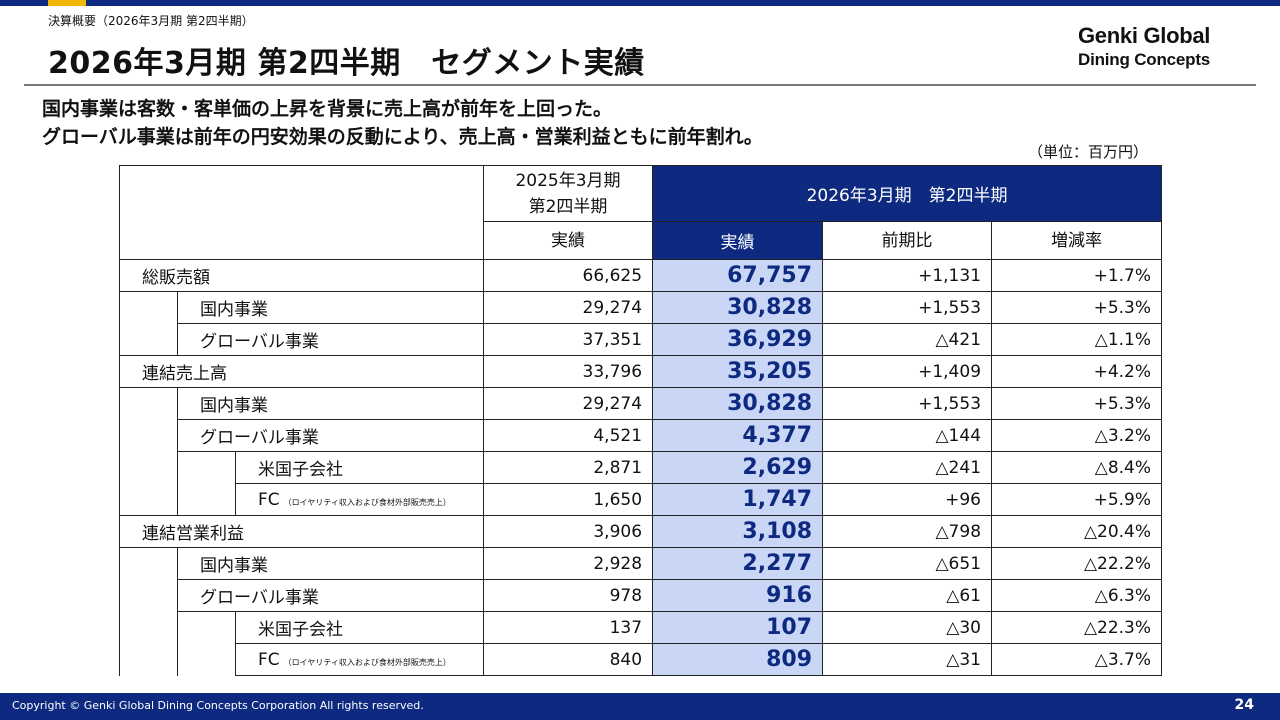 Image resolution: width=1280 pixels, height=720 pixels. I want to click on rate-value: +5.3%, so click(1077, 307).